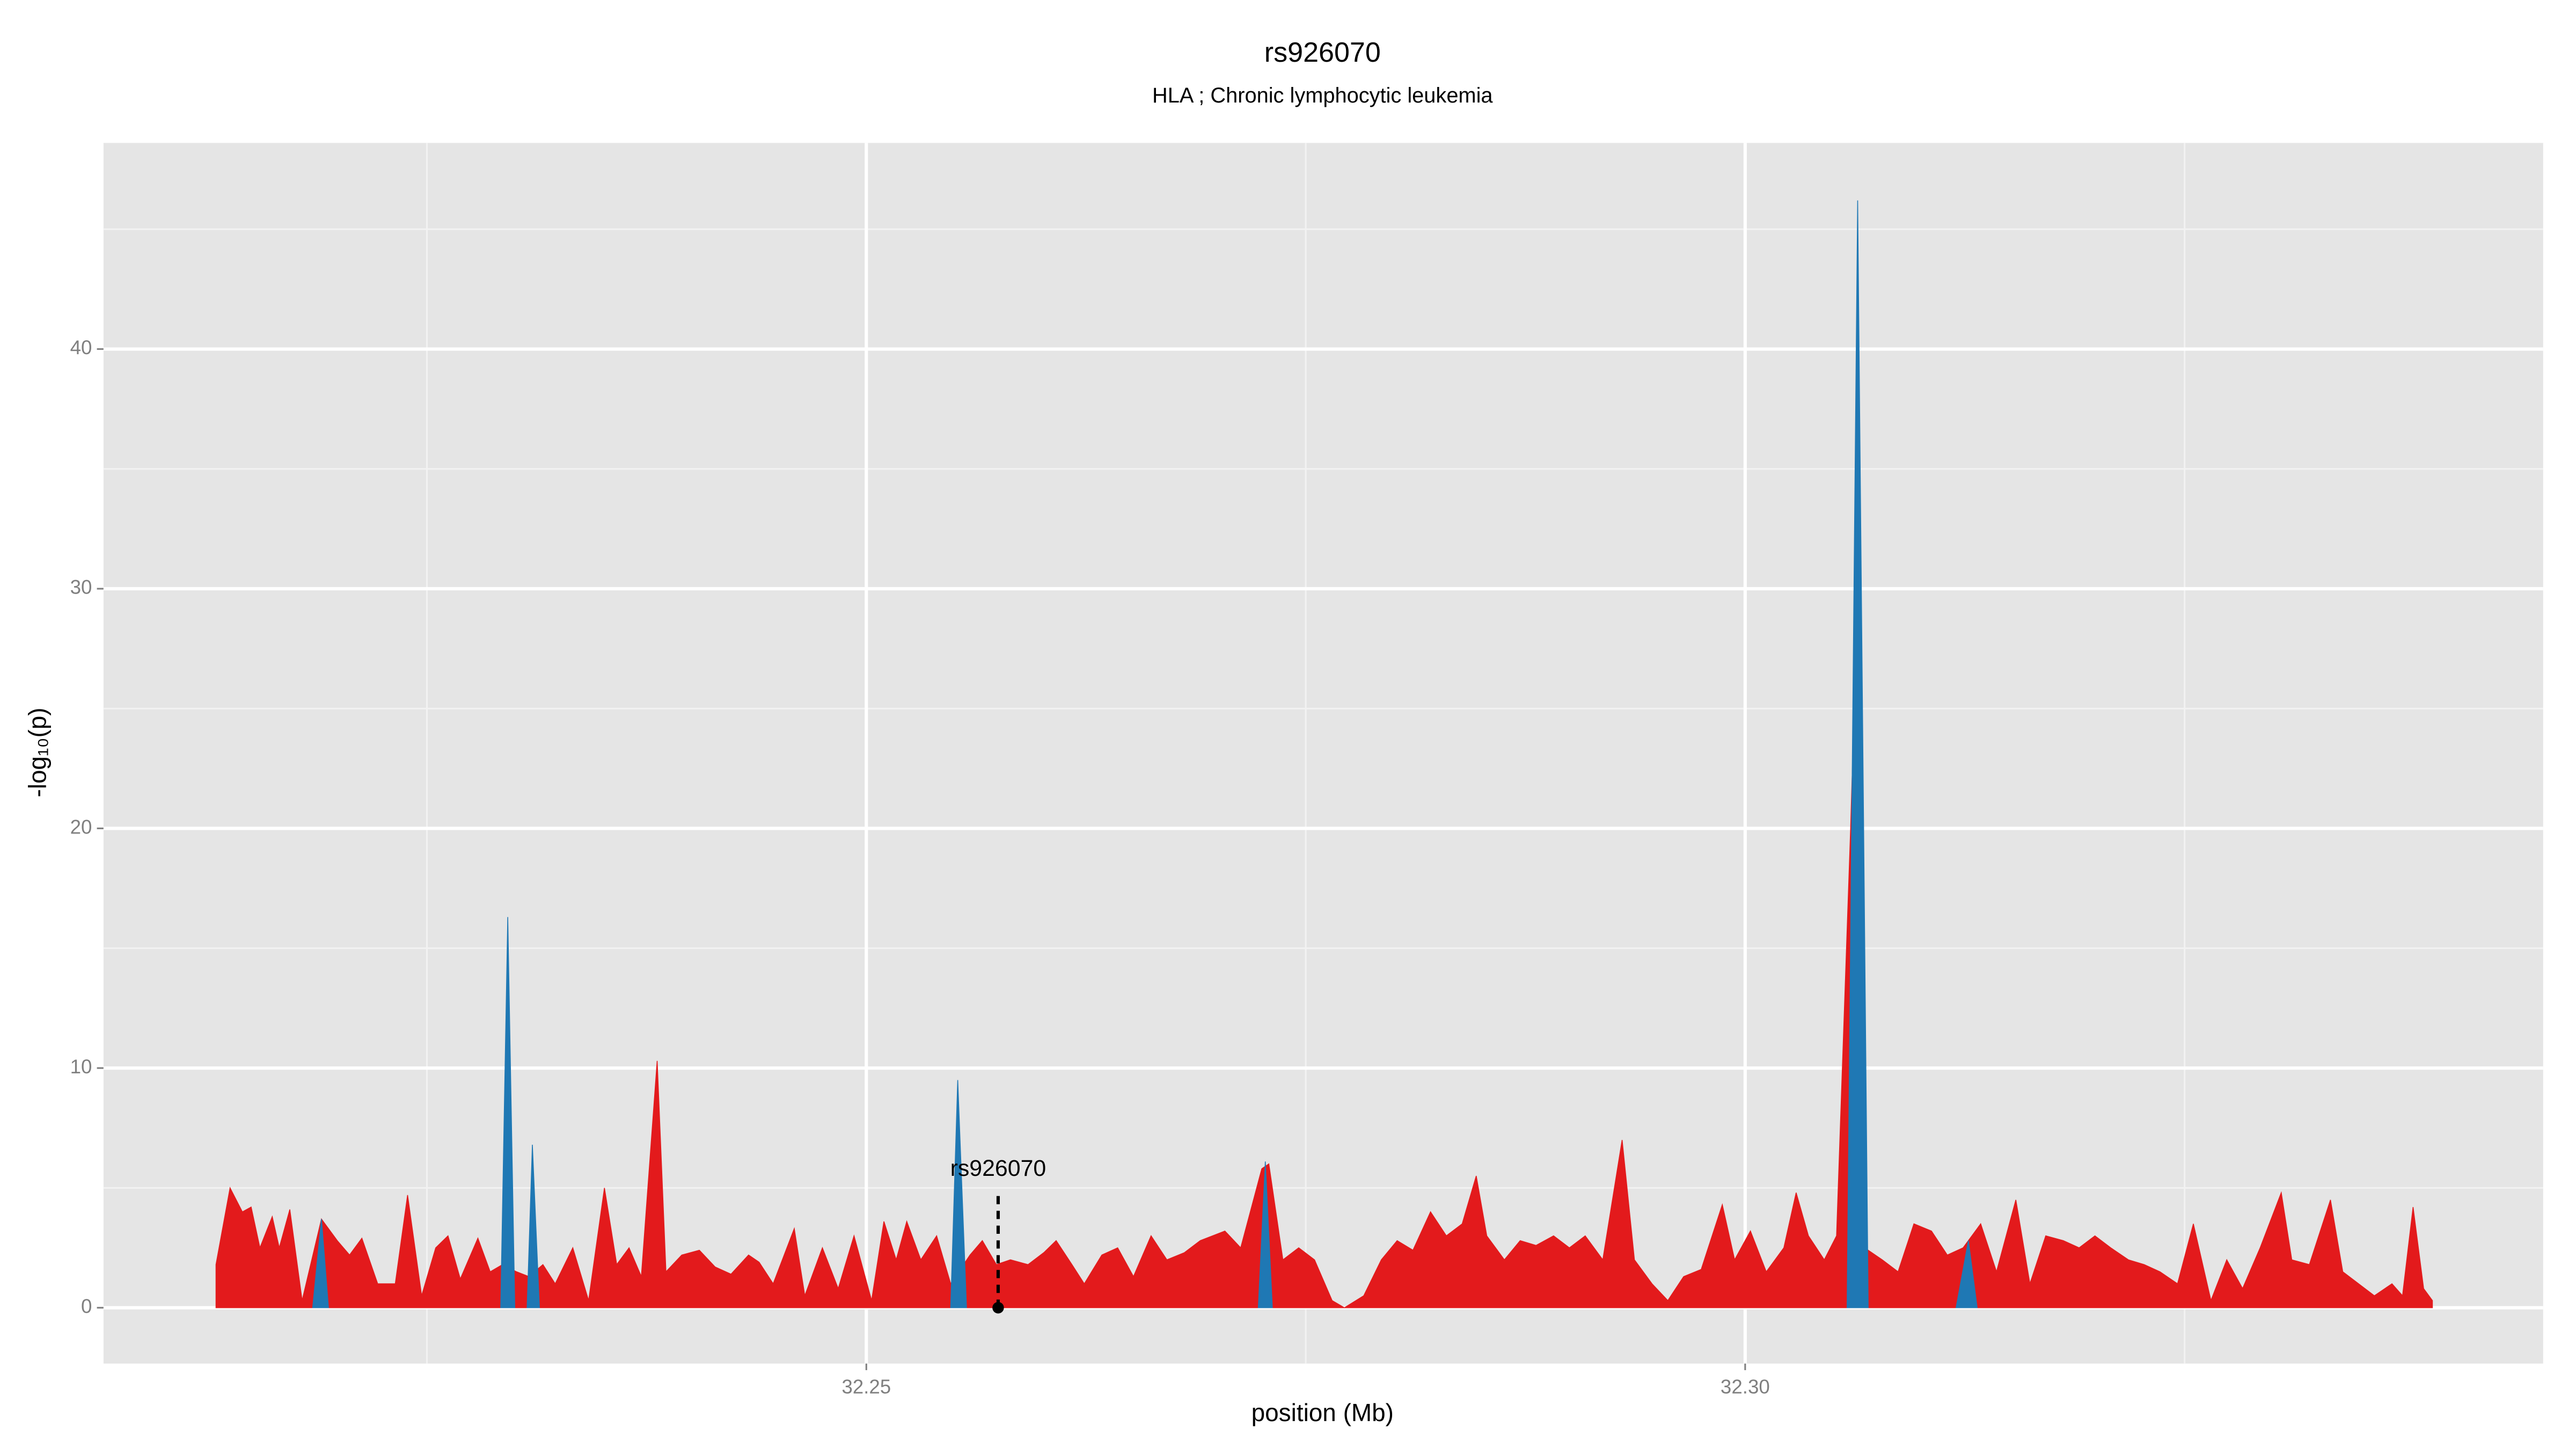  What do you see at coordinates (1322, 52) in the screenshot?
I see `chart-title: rs926070` at bounding box center [1322, 52].